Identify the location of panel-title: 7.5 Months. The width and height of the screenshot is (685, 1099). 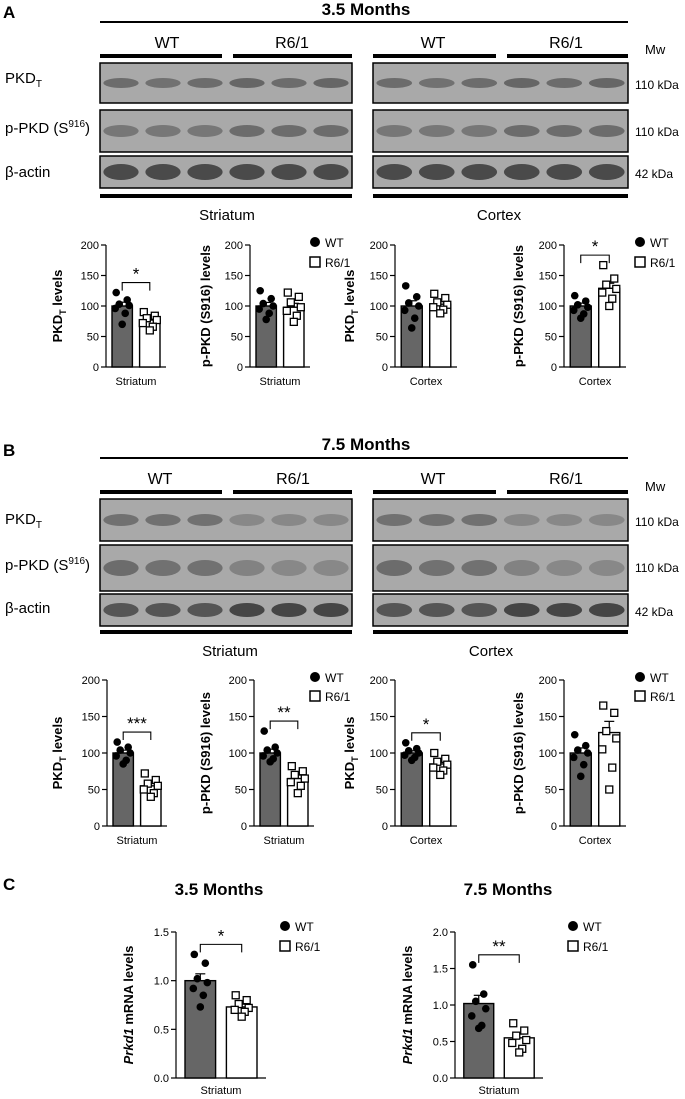
(366, 444).